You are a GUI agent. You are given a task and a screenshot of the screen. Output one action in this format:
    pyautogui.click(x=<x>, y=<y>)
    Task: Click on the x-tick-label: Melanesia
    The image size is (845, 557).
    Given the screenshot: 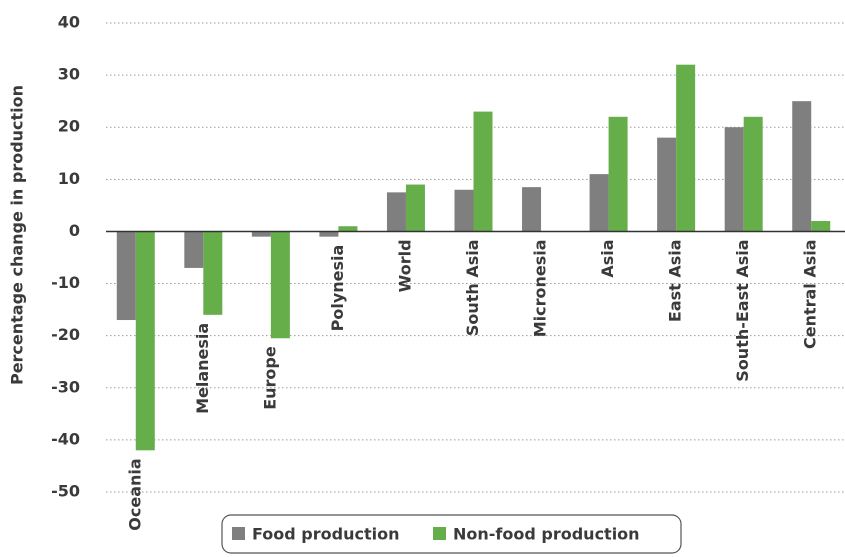 What is the action you would take?
    pyautogui.click(x=202, y=368)
    